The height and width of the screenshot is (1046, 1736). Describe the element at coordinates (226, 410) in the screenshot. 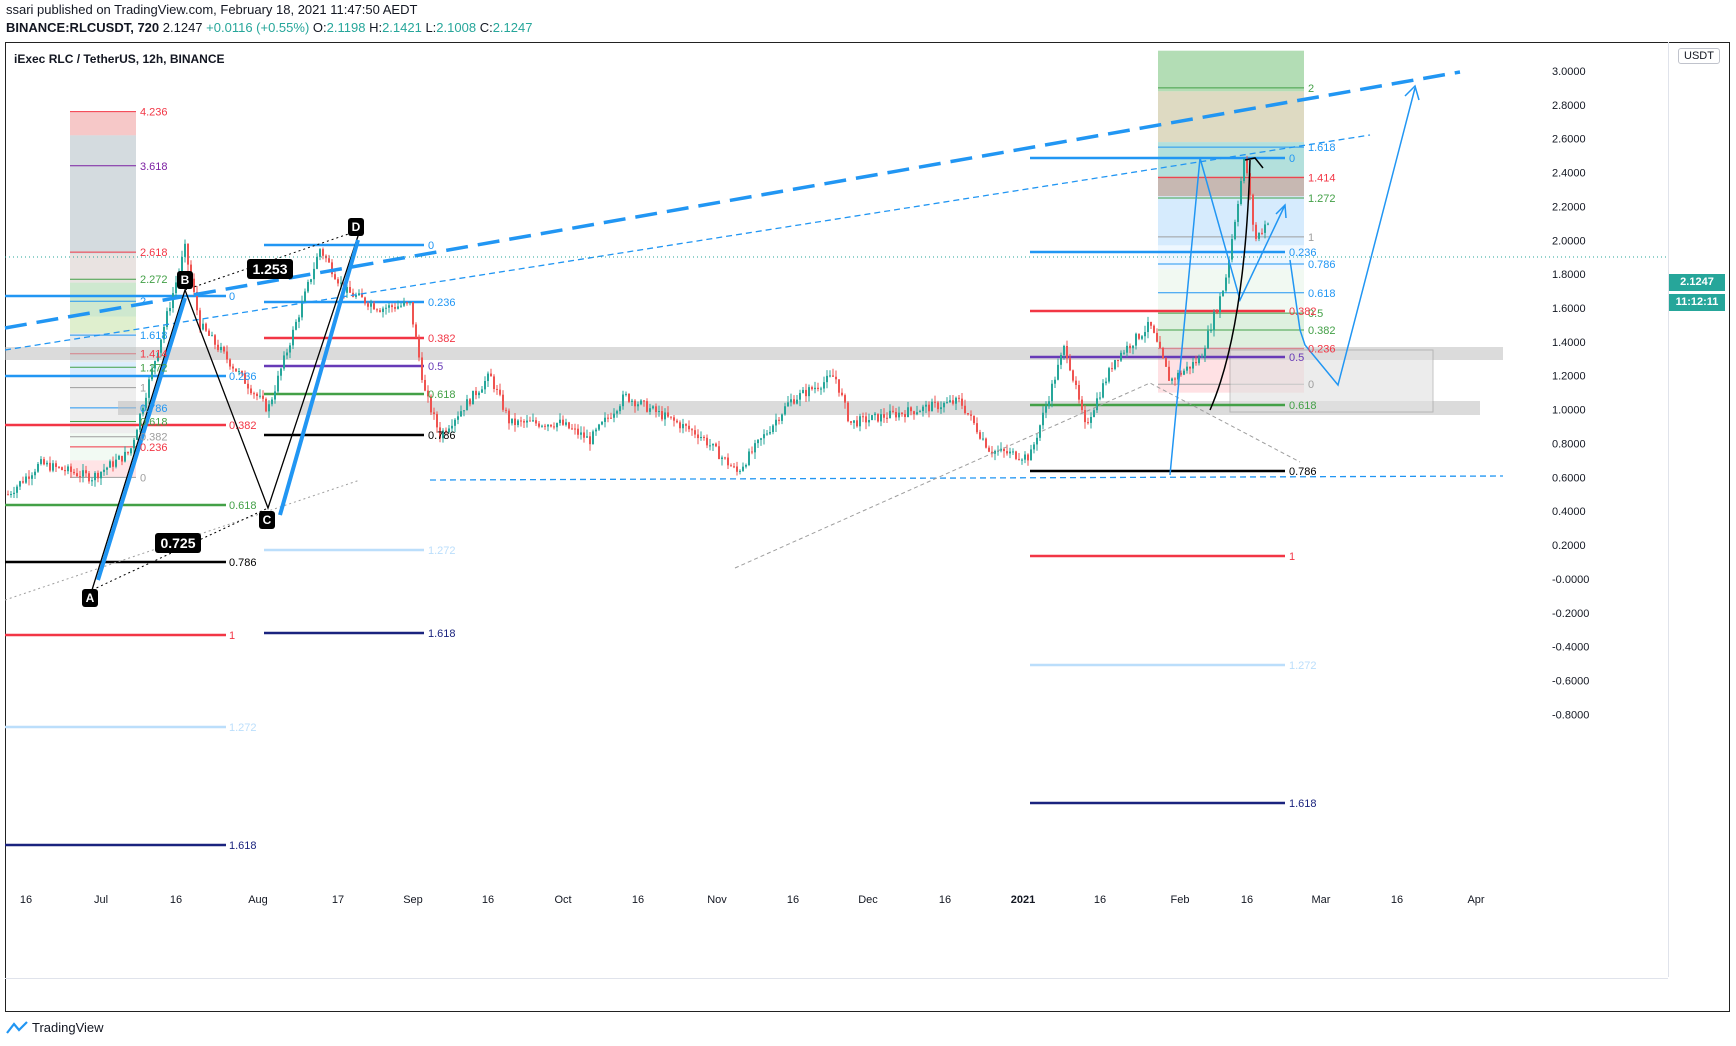

I see `abcd-pattern-line` at that location.